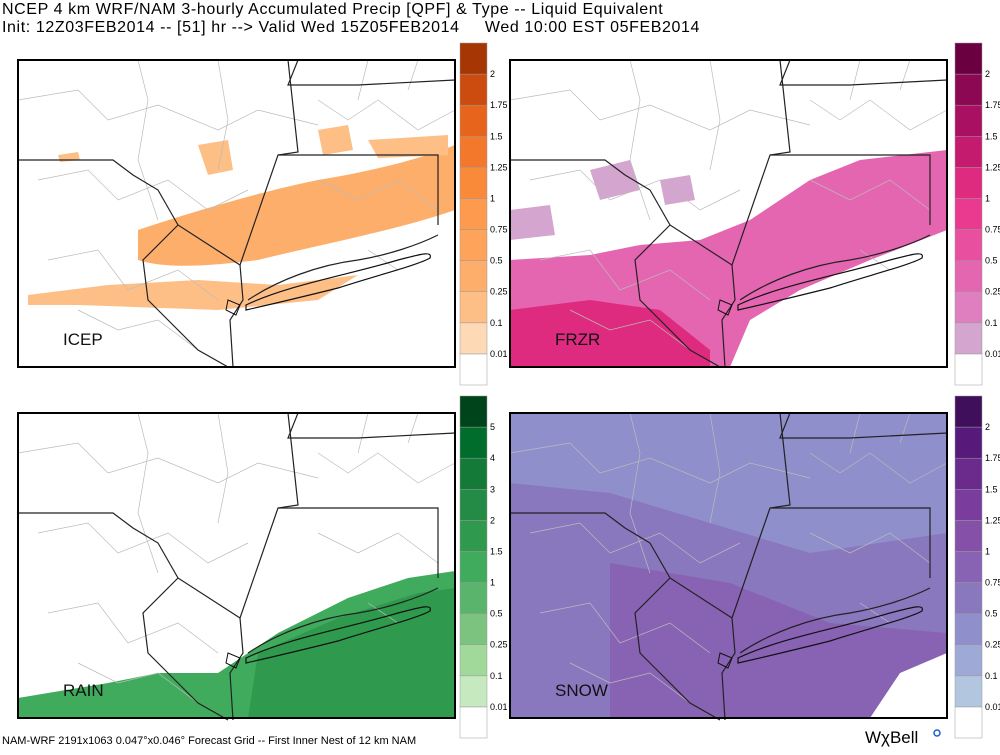  I want to click on panel-label: RAIN, so click(83, 690).